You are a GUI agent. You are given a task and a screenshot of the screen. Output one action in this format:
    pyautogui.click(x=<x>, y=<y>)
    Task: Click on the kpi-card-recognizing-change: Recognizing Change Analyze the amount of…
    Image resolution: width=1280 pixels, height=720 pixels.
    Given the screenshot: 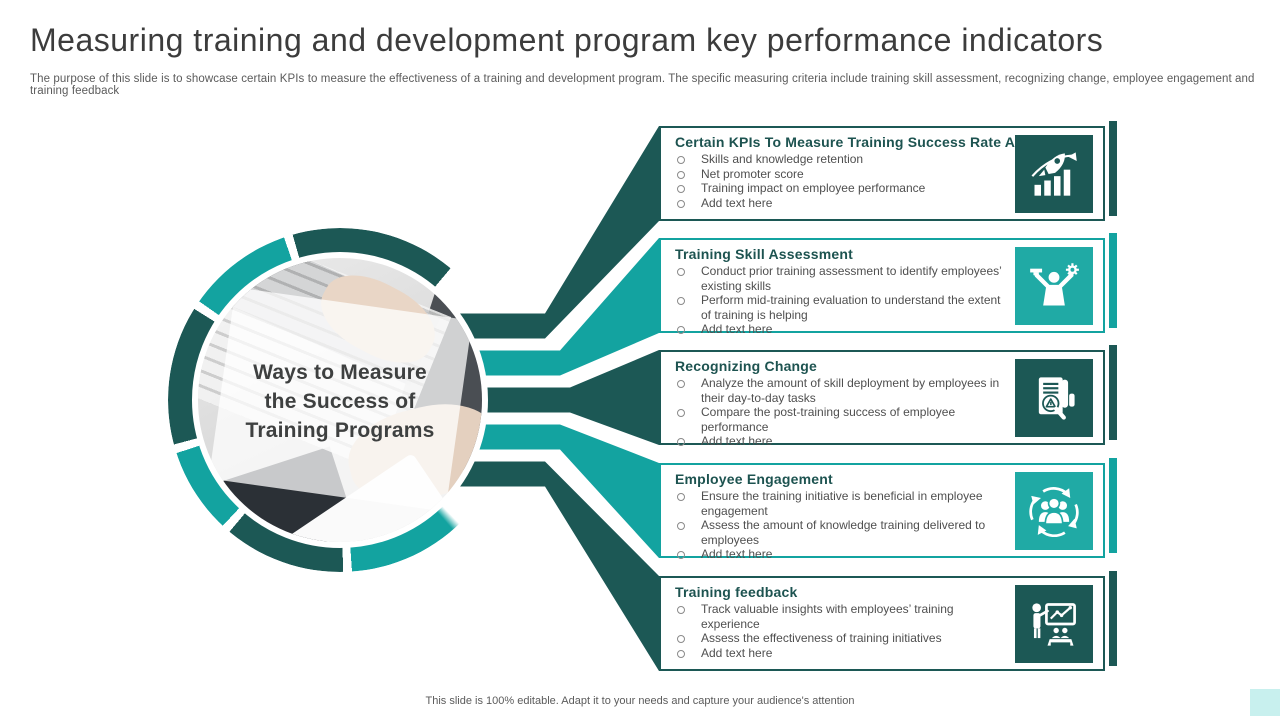 What is the action you would take?
    pyautogui.click(x=882, y=399)
    